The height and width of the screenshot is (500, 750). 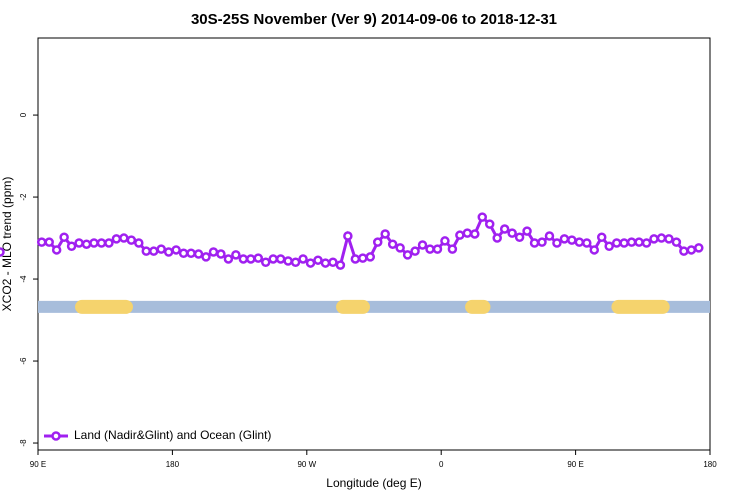 What do you see at coordinates (306, 464) in the screenshot?
I see `x-tick-label: 90 W` at bounding box center [306, 464].